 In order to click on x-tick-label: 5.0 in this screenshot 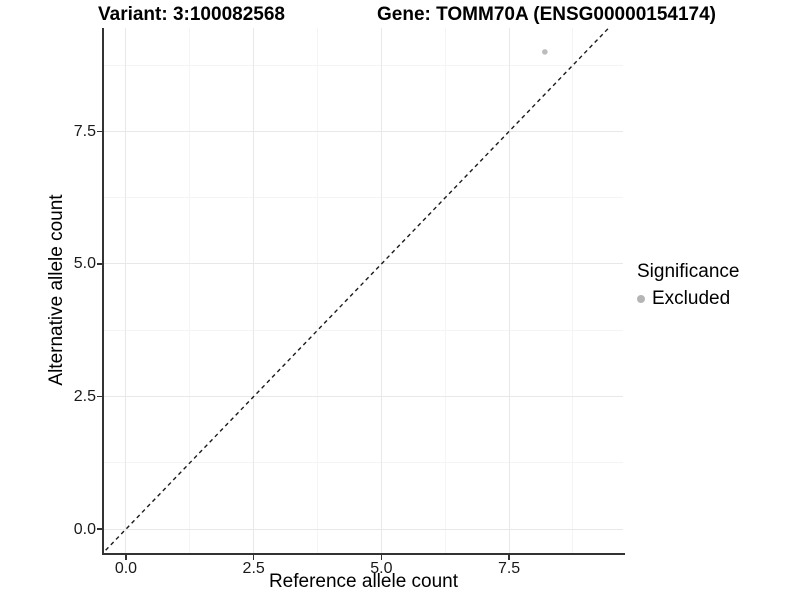, I will do `click(381, 568)`.